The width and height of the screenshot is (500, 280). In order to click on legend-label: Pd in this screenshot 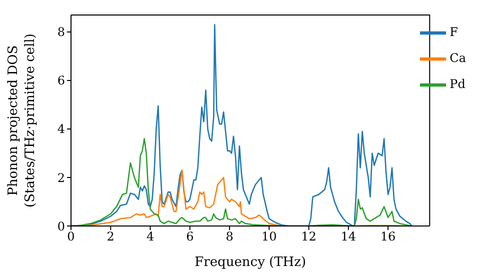, I will do `click(458, 84)`.